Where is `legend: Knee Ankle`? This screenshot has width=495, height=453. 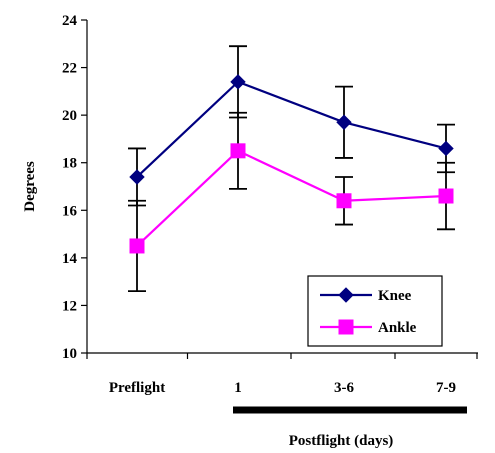 legend: Knee Ankle is located at coordinates (375, 311).